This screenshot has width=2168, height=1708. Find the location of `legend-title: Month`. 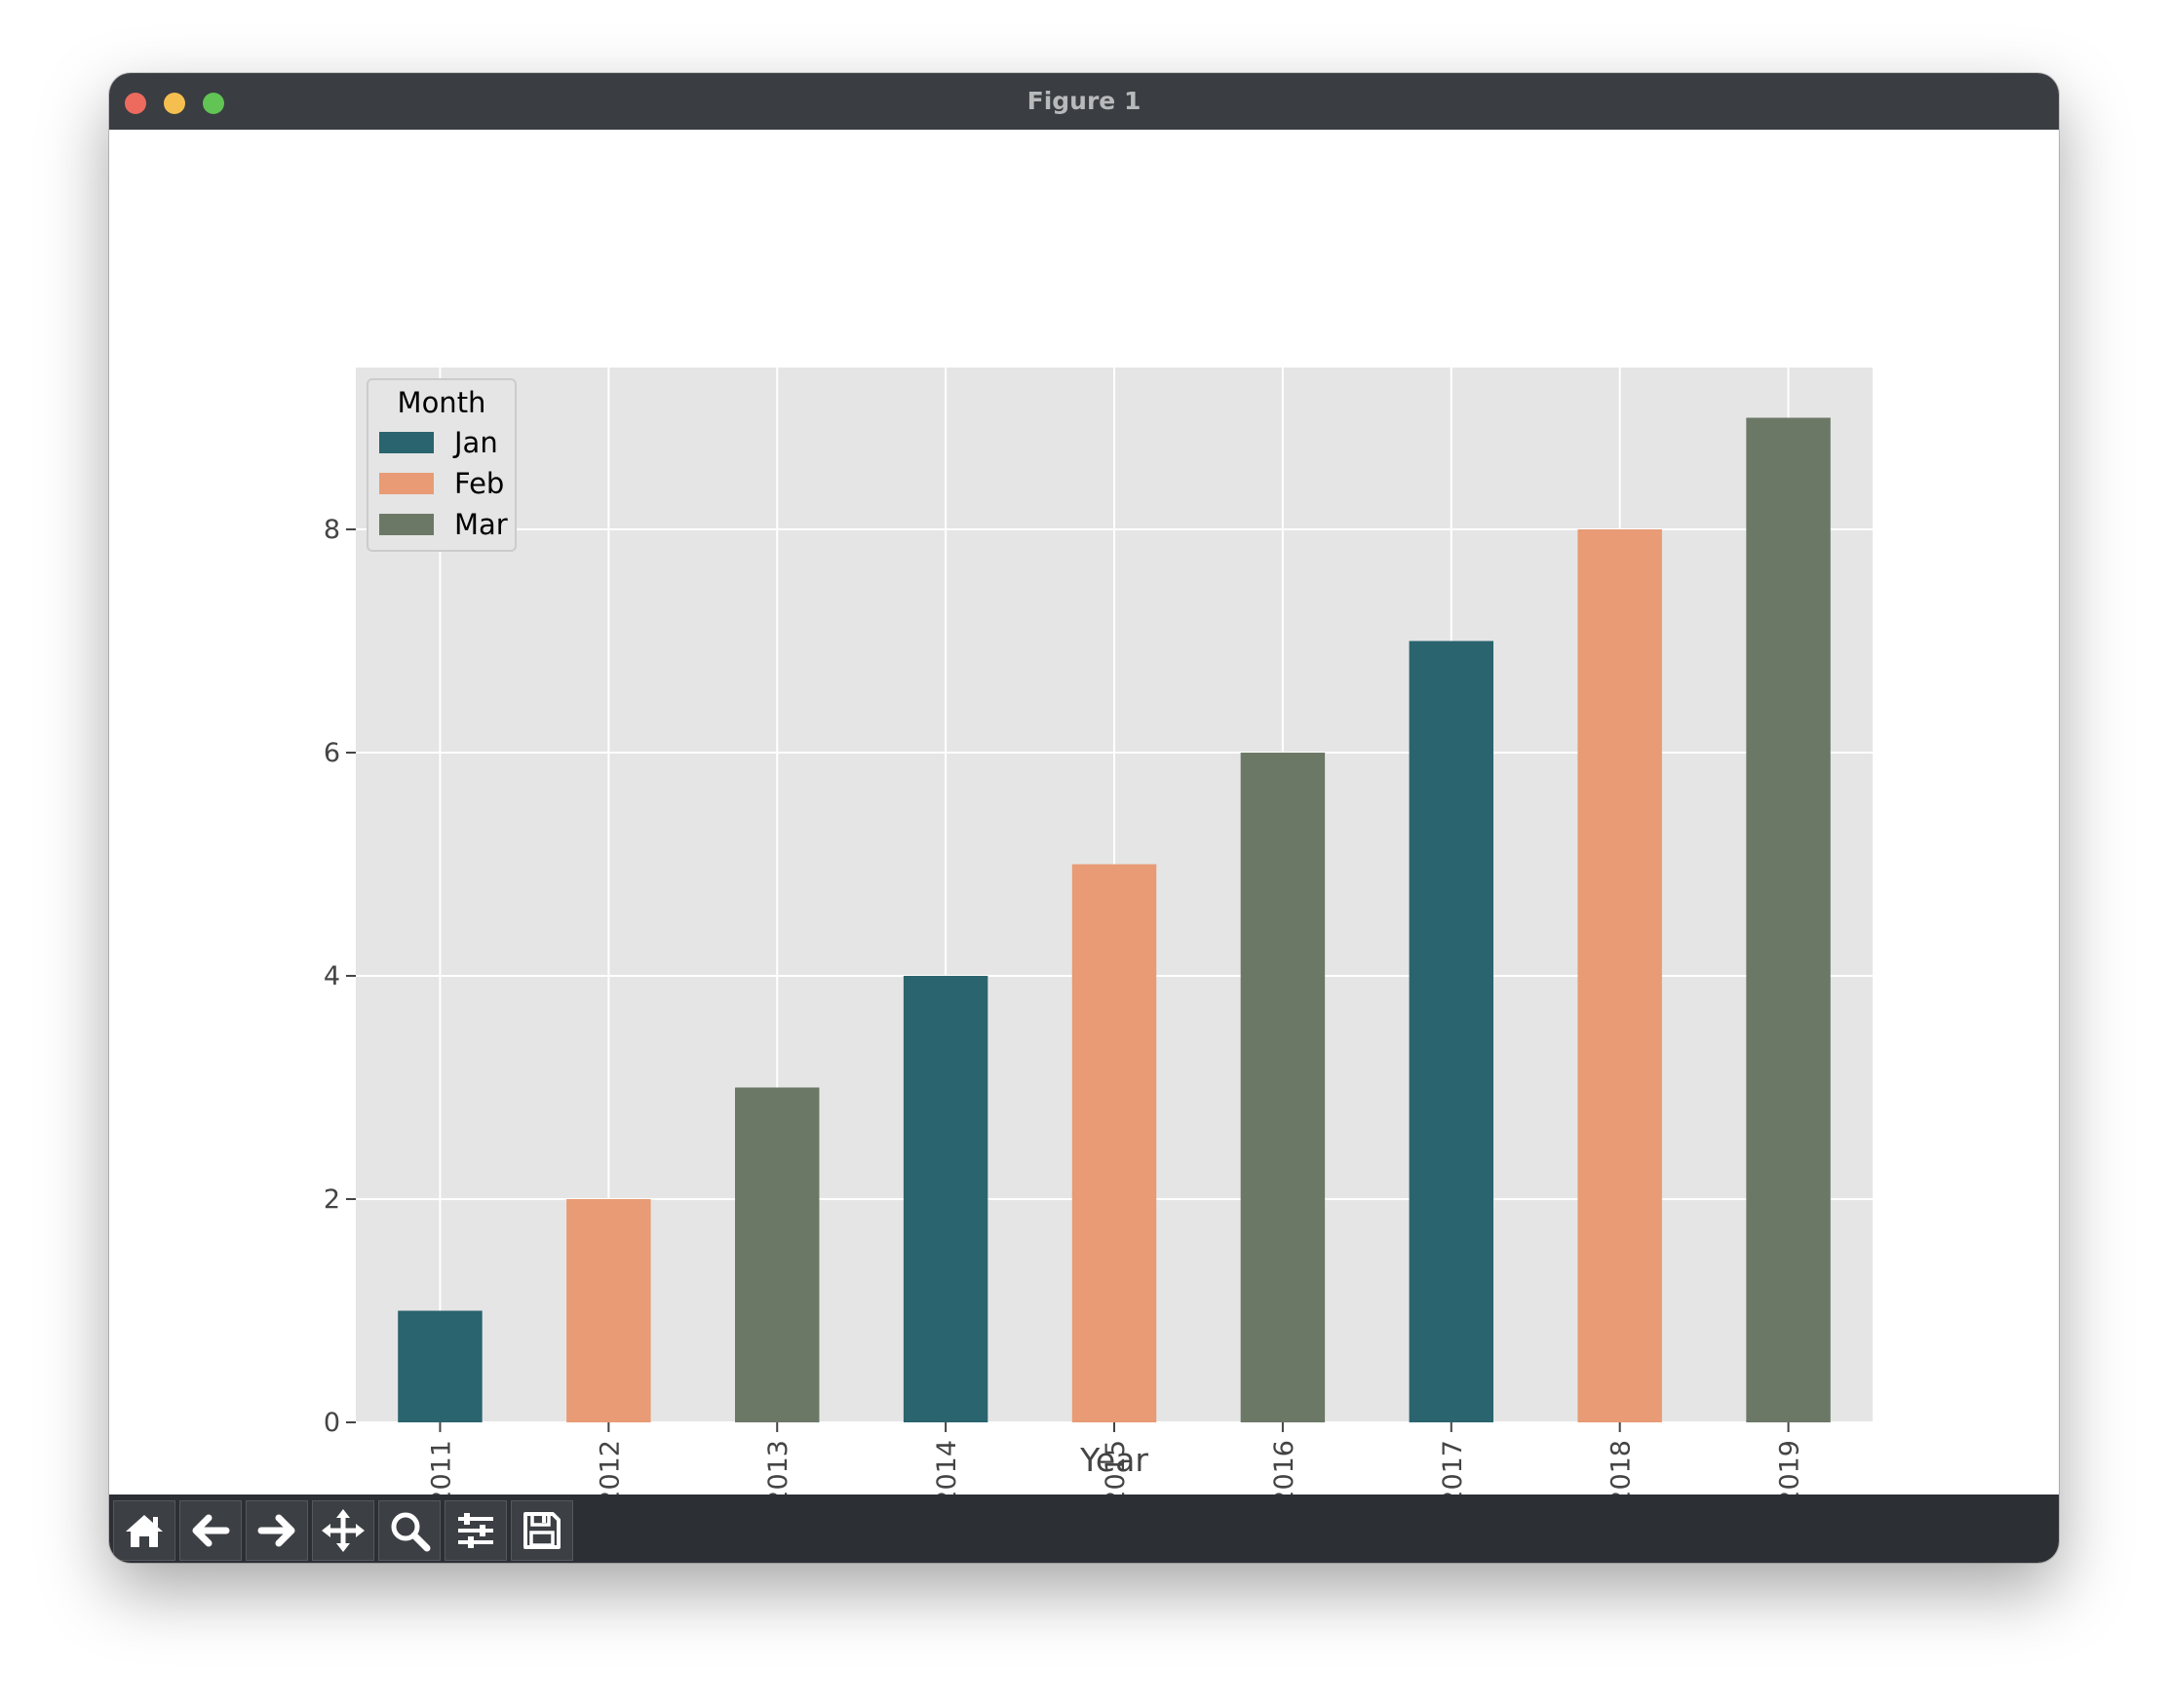

legend-title: Month is located at coordinates (442, 402).